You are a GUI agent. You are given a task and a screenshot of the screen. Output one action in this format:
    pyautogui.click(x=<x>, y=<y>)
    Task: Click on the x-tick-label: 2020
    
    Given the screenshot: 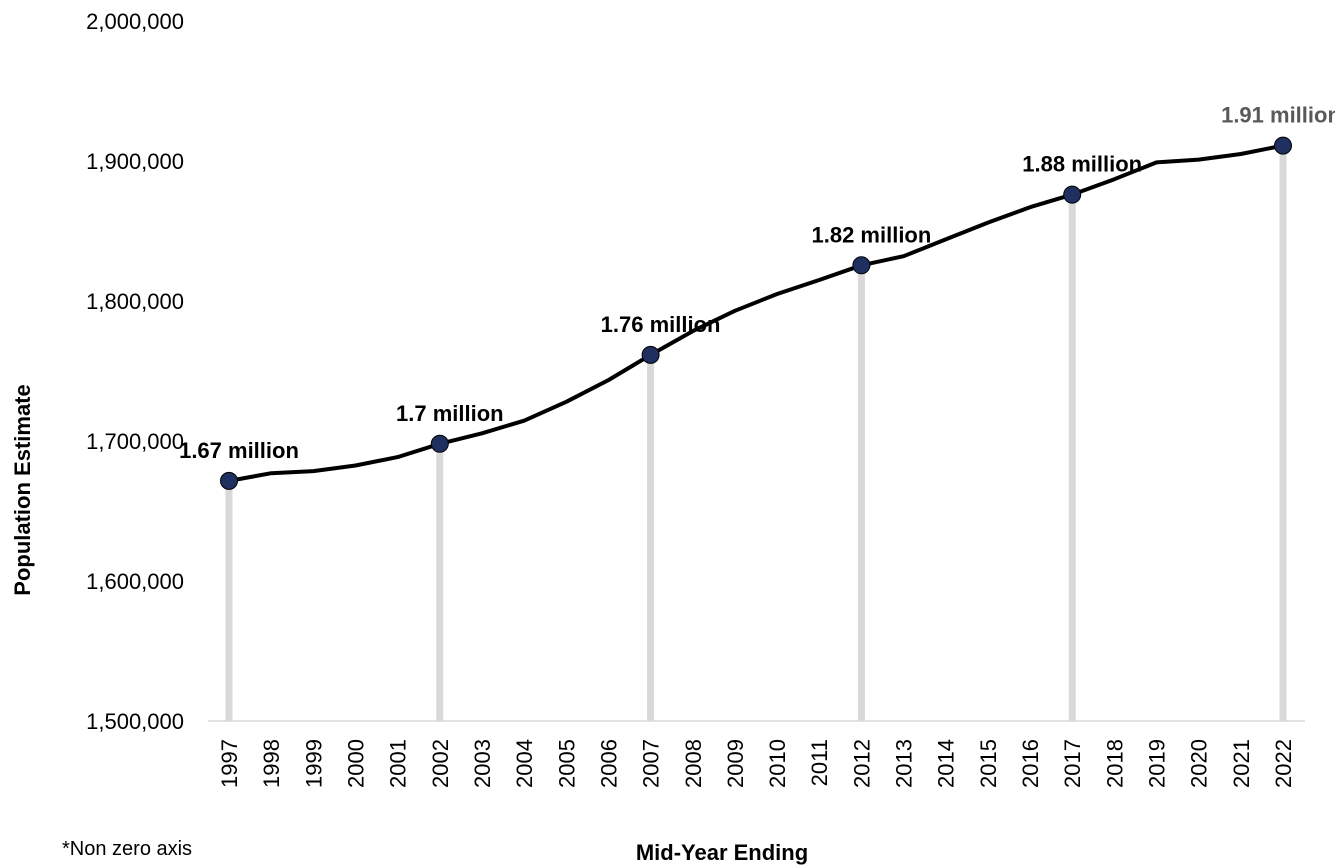 What is the action you would take?
    pyautogui.click(x=1199, y=763)
    